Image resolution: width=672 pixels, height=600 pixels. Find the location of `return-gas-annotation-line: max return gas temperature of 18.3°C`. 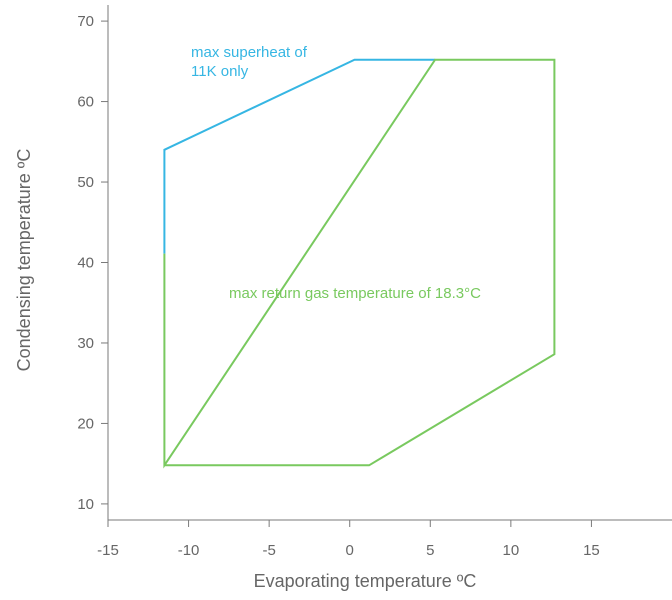

return-gas-annotation-line: max return gas temperature of 18.3°C is located at coordinates (355, 293).